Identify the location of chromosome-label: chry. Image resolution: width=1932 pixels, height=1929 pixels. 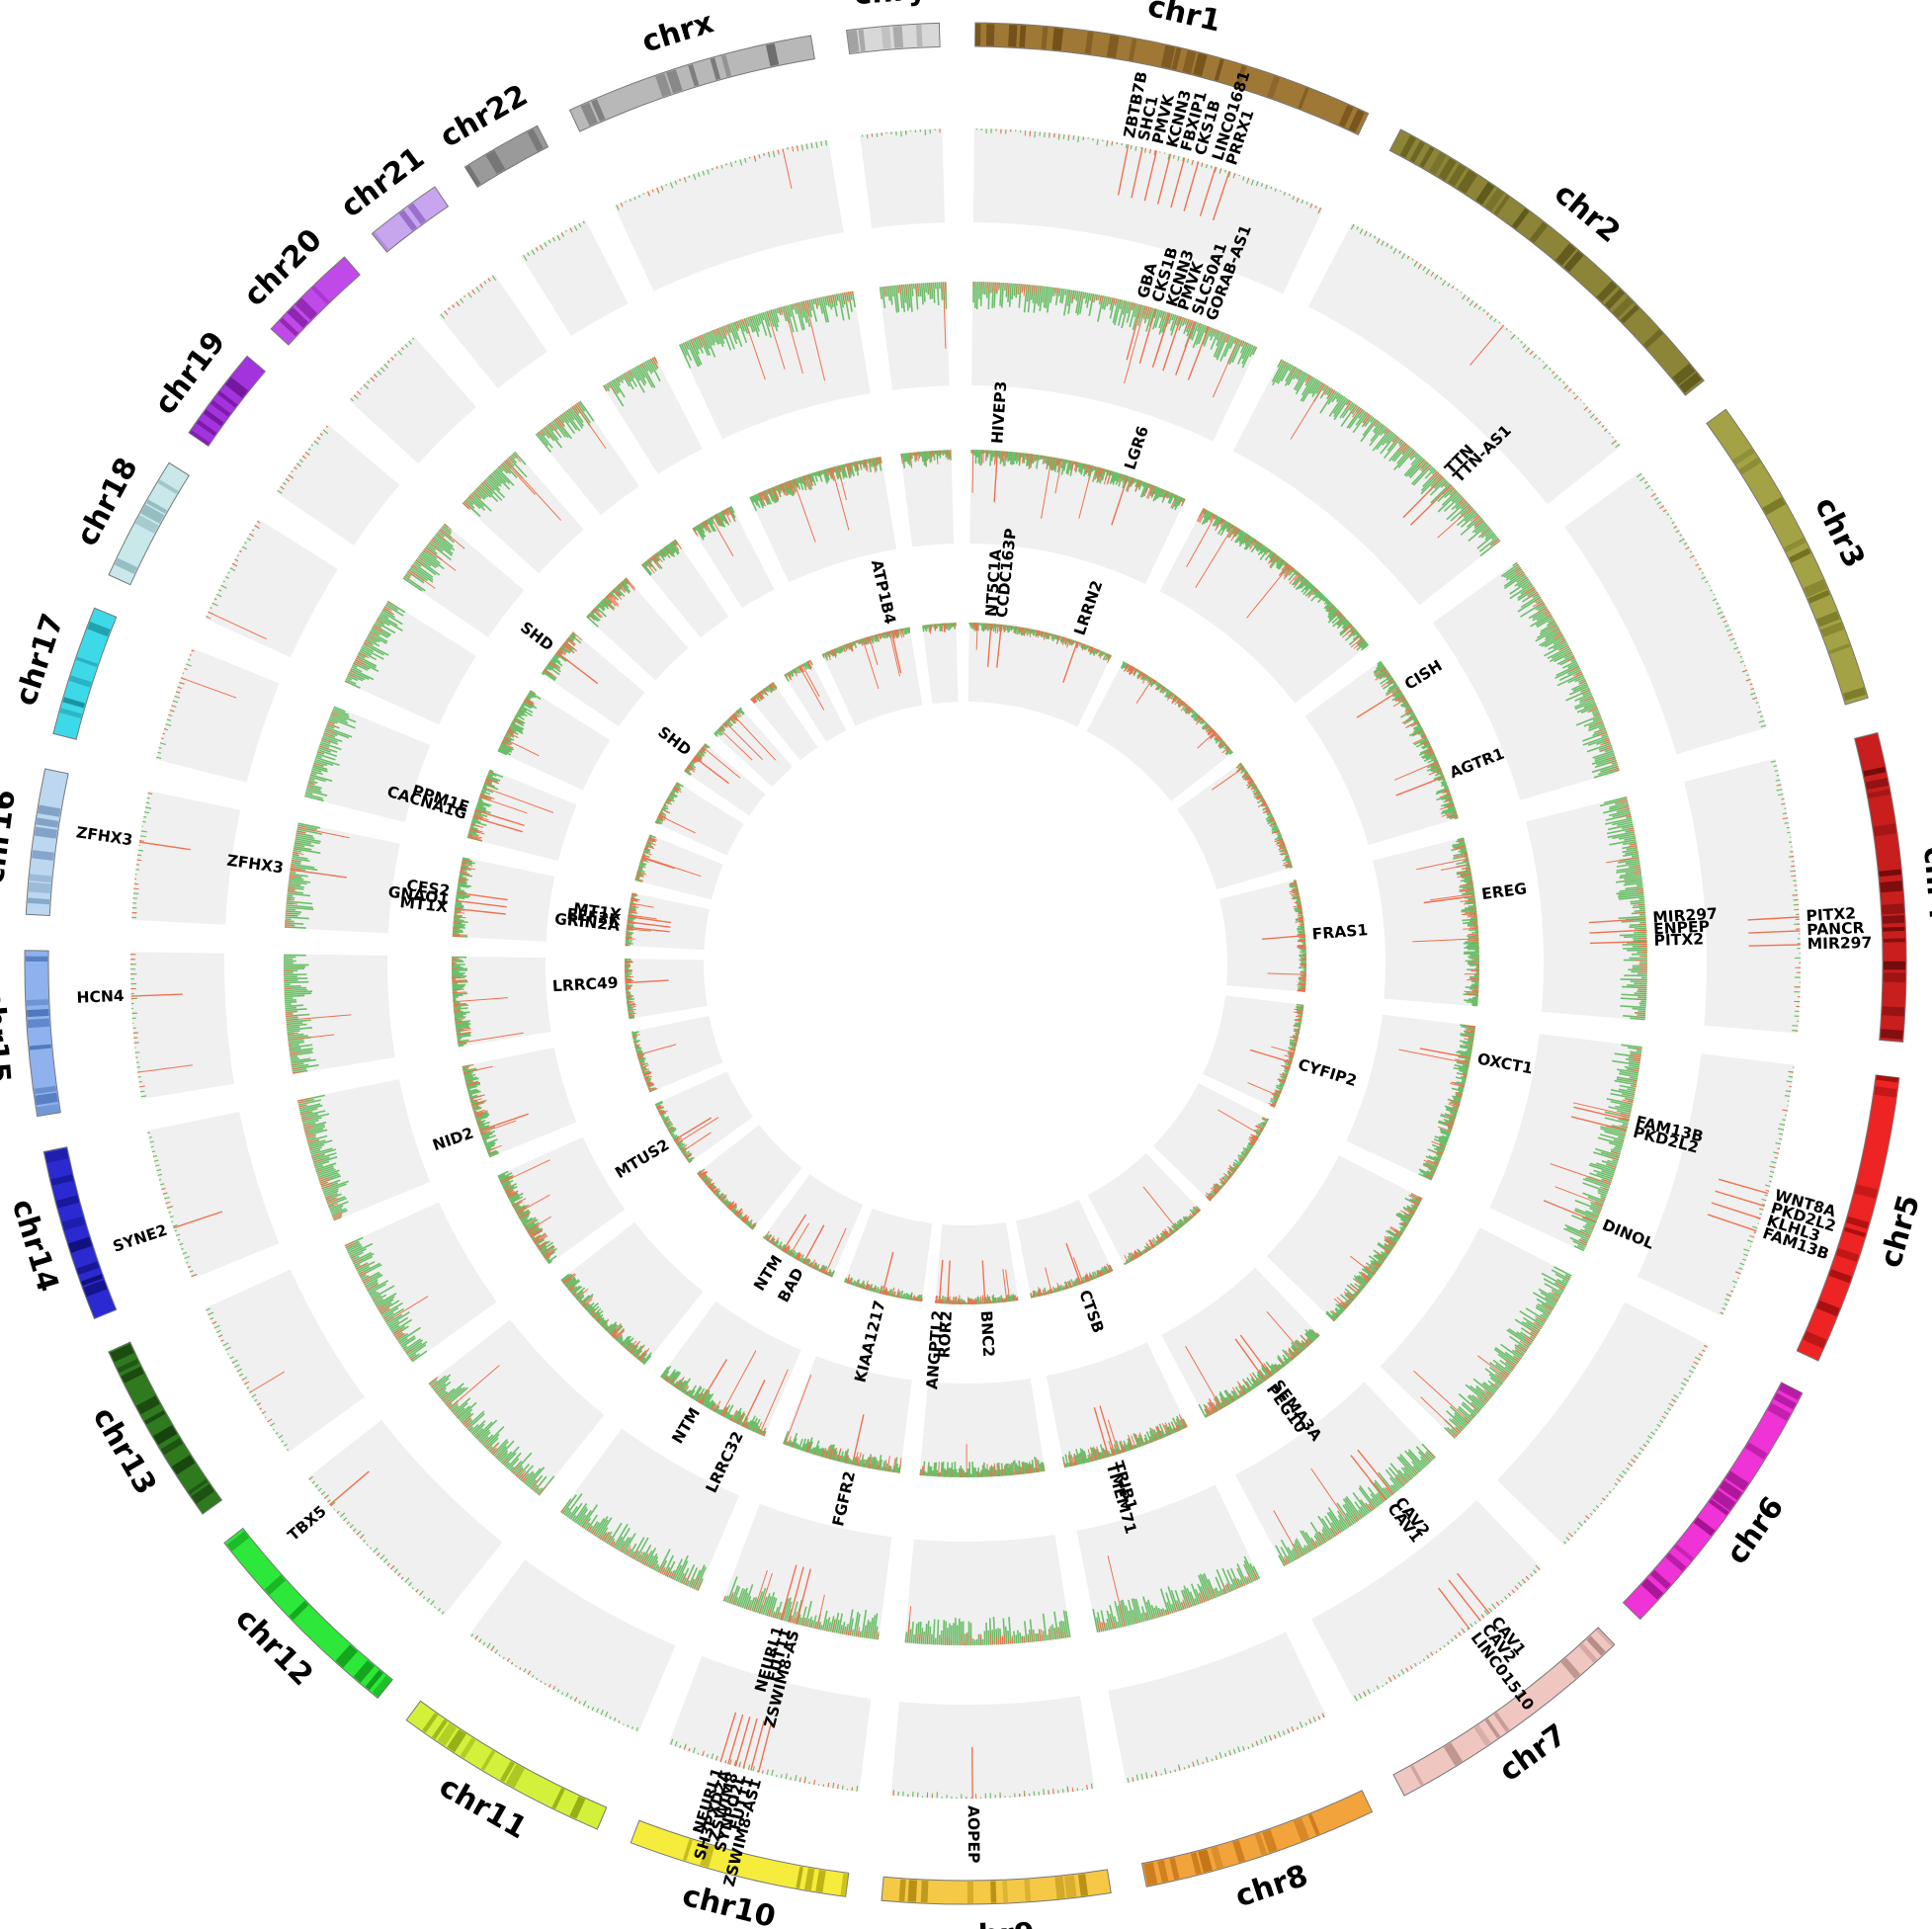
(890, 6).